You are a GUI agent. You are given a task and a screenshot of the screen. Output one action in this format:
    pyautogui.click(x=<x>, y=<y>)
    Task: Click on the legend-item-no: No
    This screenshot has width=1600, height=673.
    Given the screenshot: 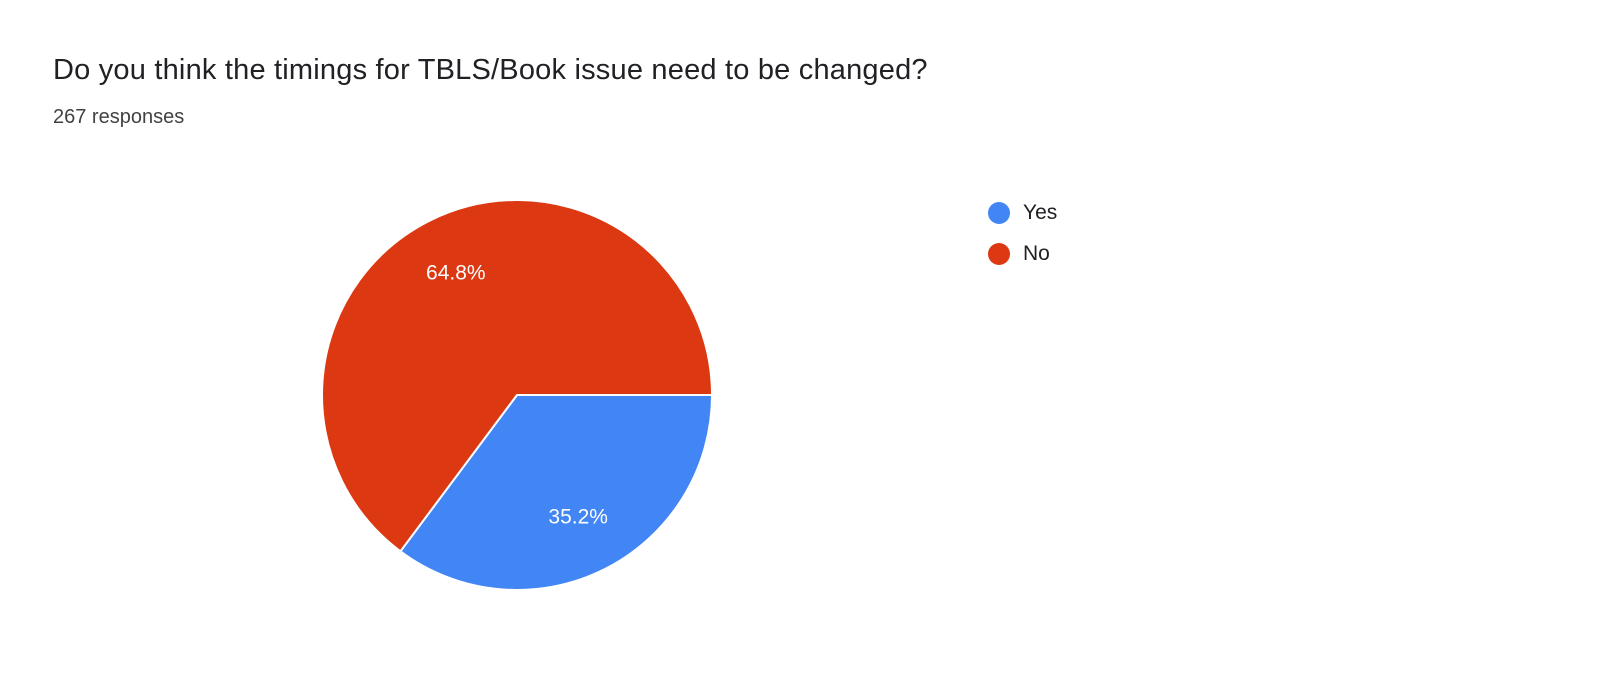 What is the action you would take?
    pyautogui.click(x=1022, y=254)
    